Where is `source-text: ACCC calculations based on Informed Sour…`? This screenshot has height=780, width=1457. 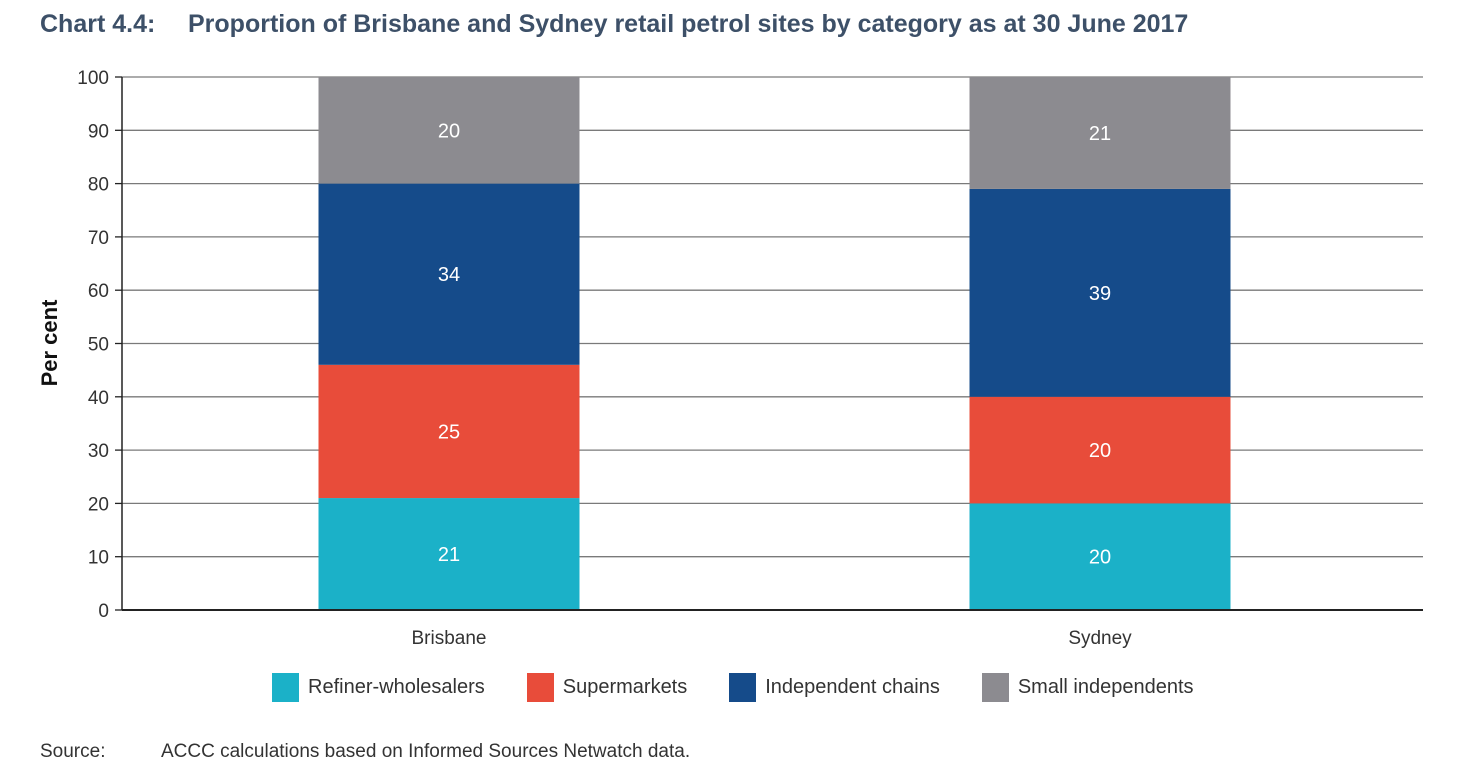 source-text: ACCC calculations based on Informed Sour… is located at coordinates (426, 751).